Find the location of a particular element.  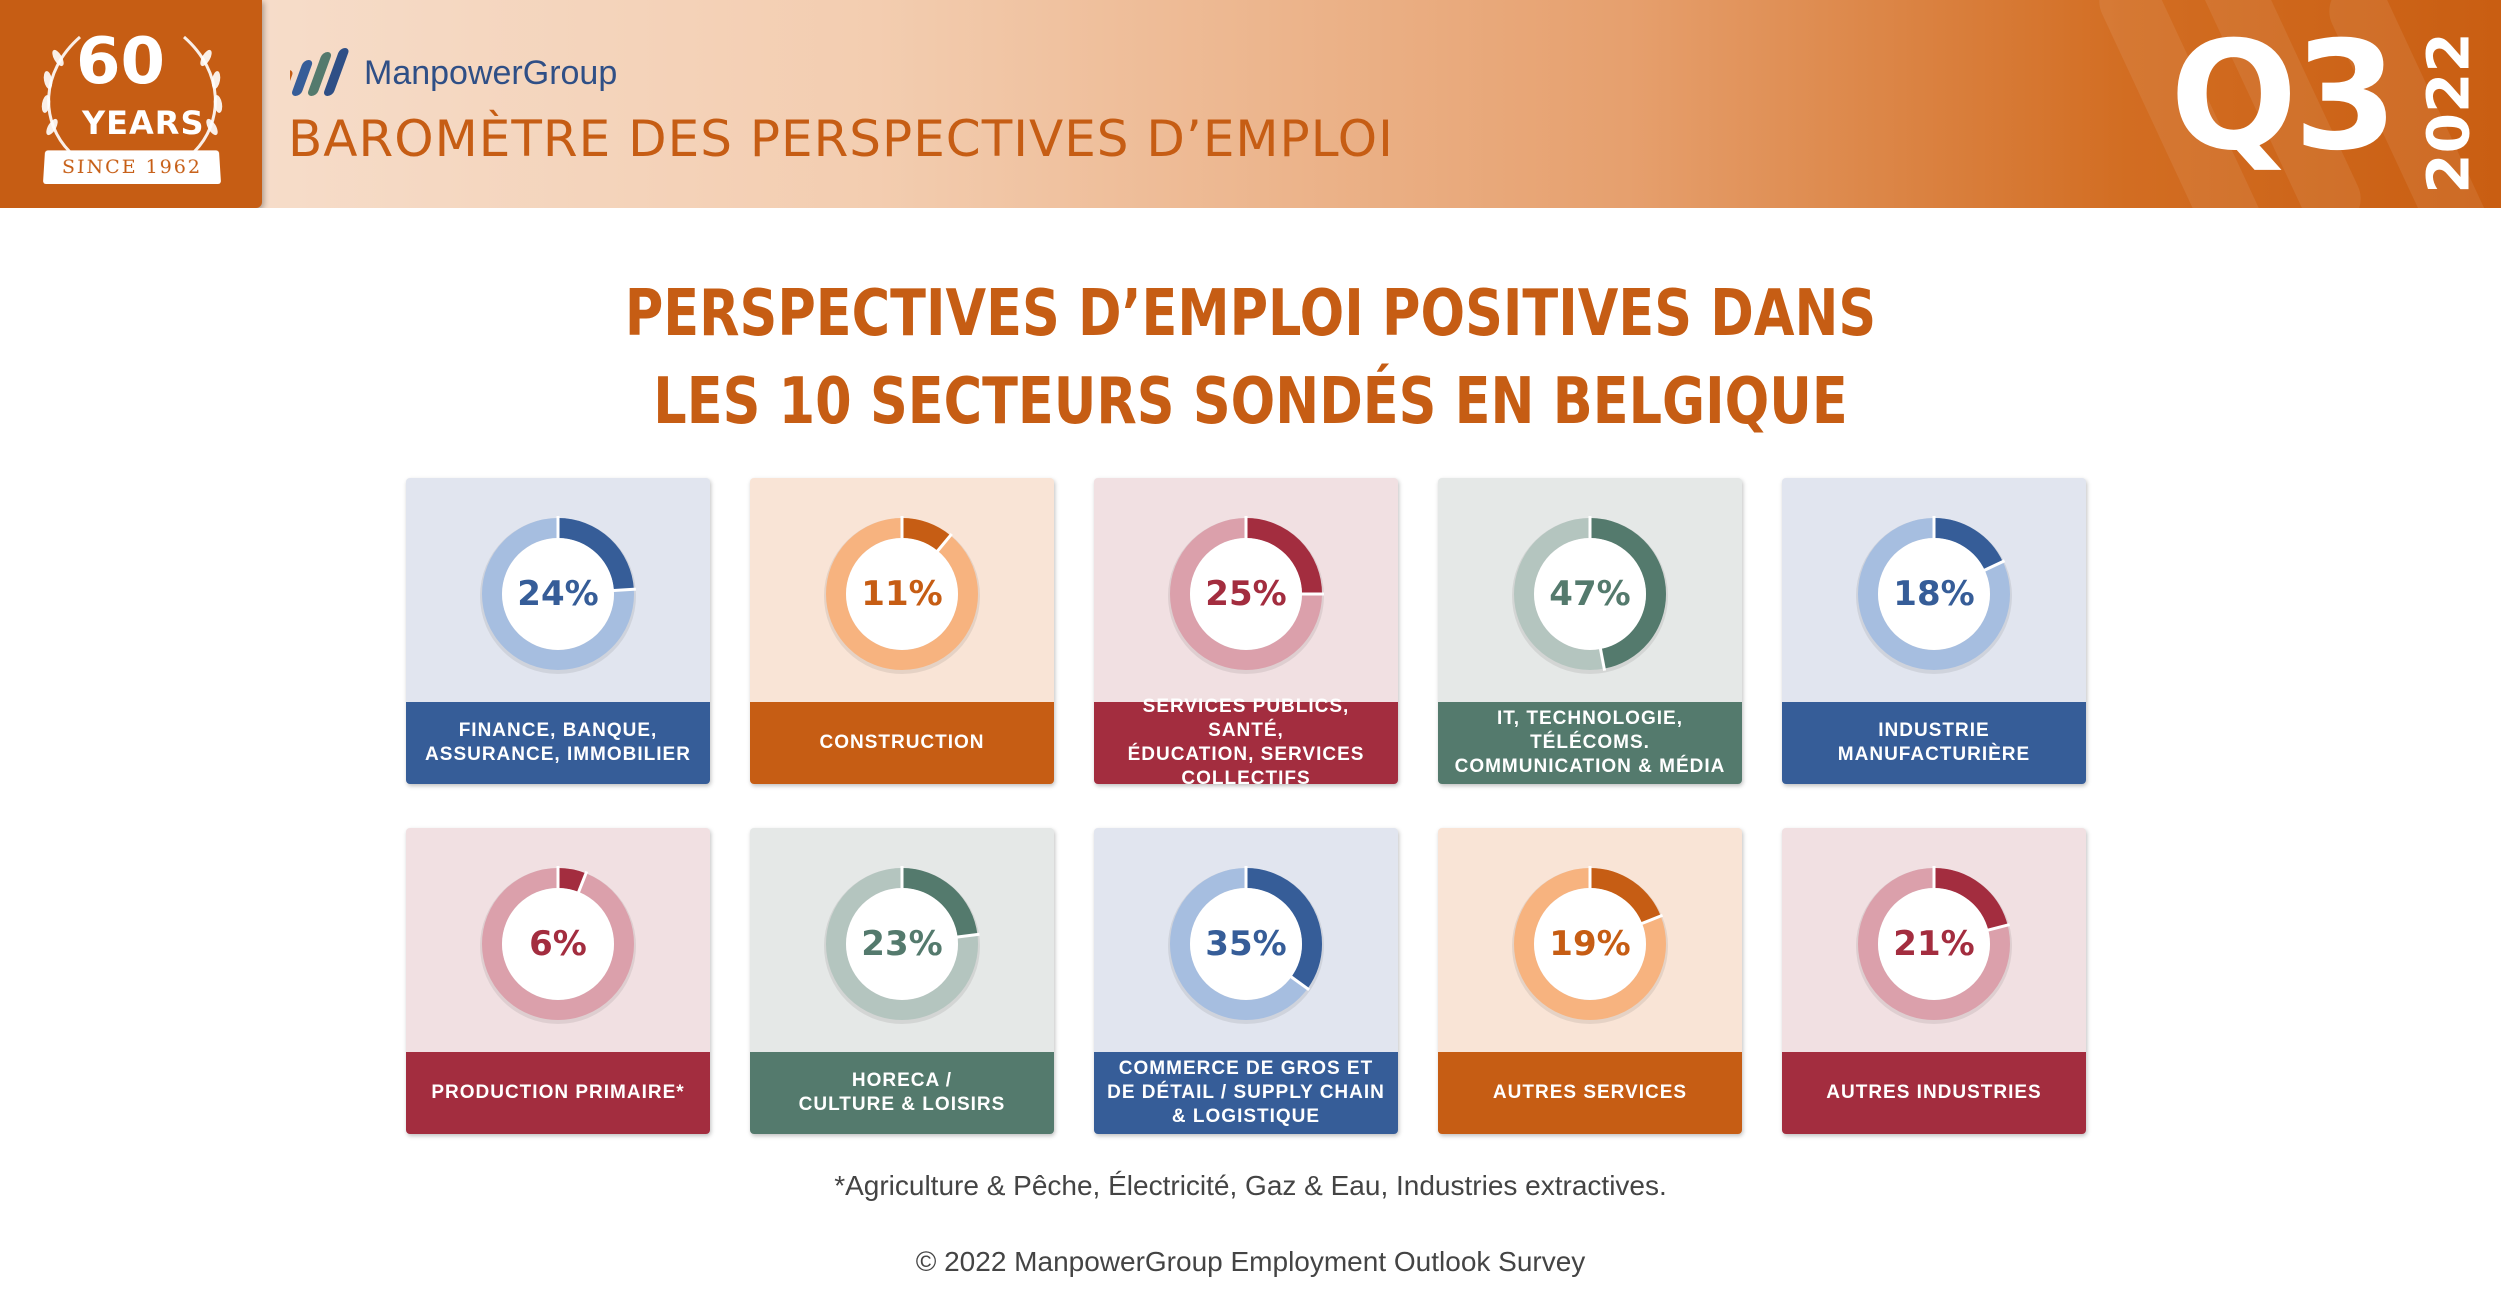

percentage-label: 6% is located at coordinates (558, 944).